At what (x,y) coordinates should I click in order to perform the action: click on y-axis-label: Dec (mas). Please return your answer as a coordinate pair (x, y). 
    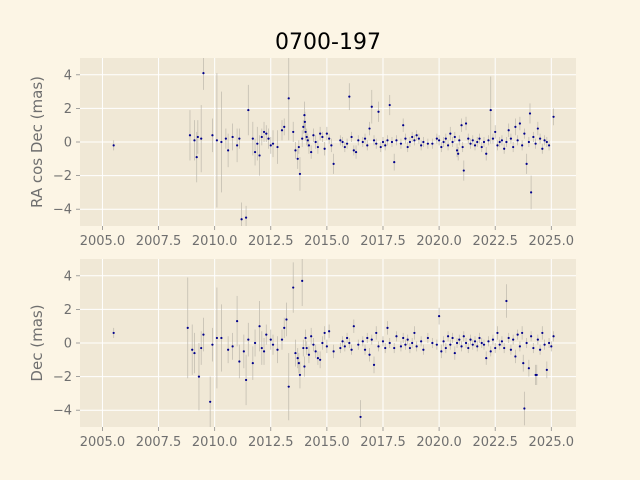
    Looking at the image, I should click on (37, 342).